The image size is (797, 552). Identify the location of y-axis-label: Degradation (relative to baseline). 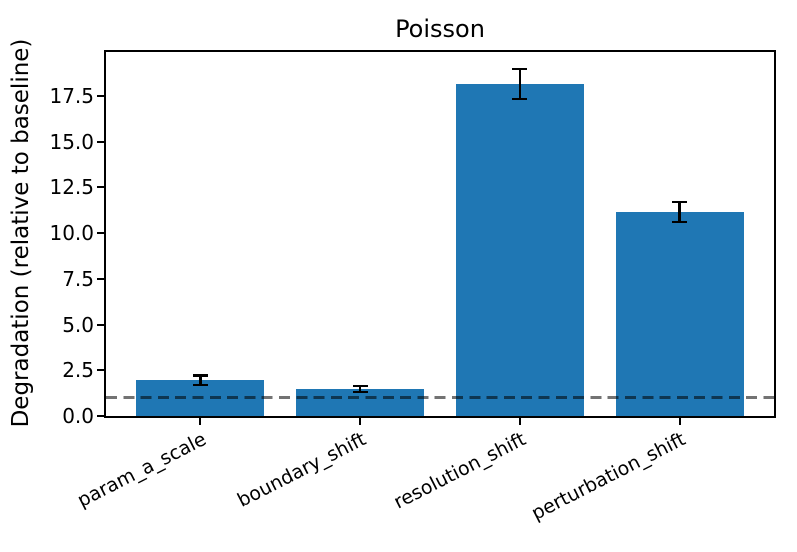
(21, 233).